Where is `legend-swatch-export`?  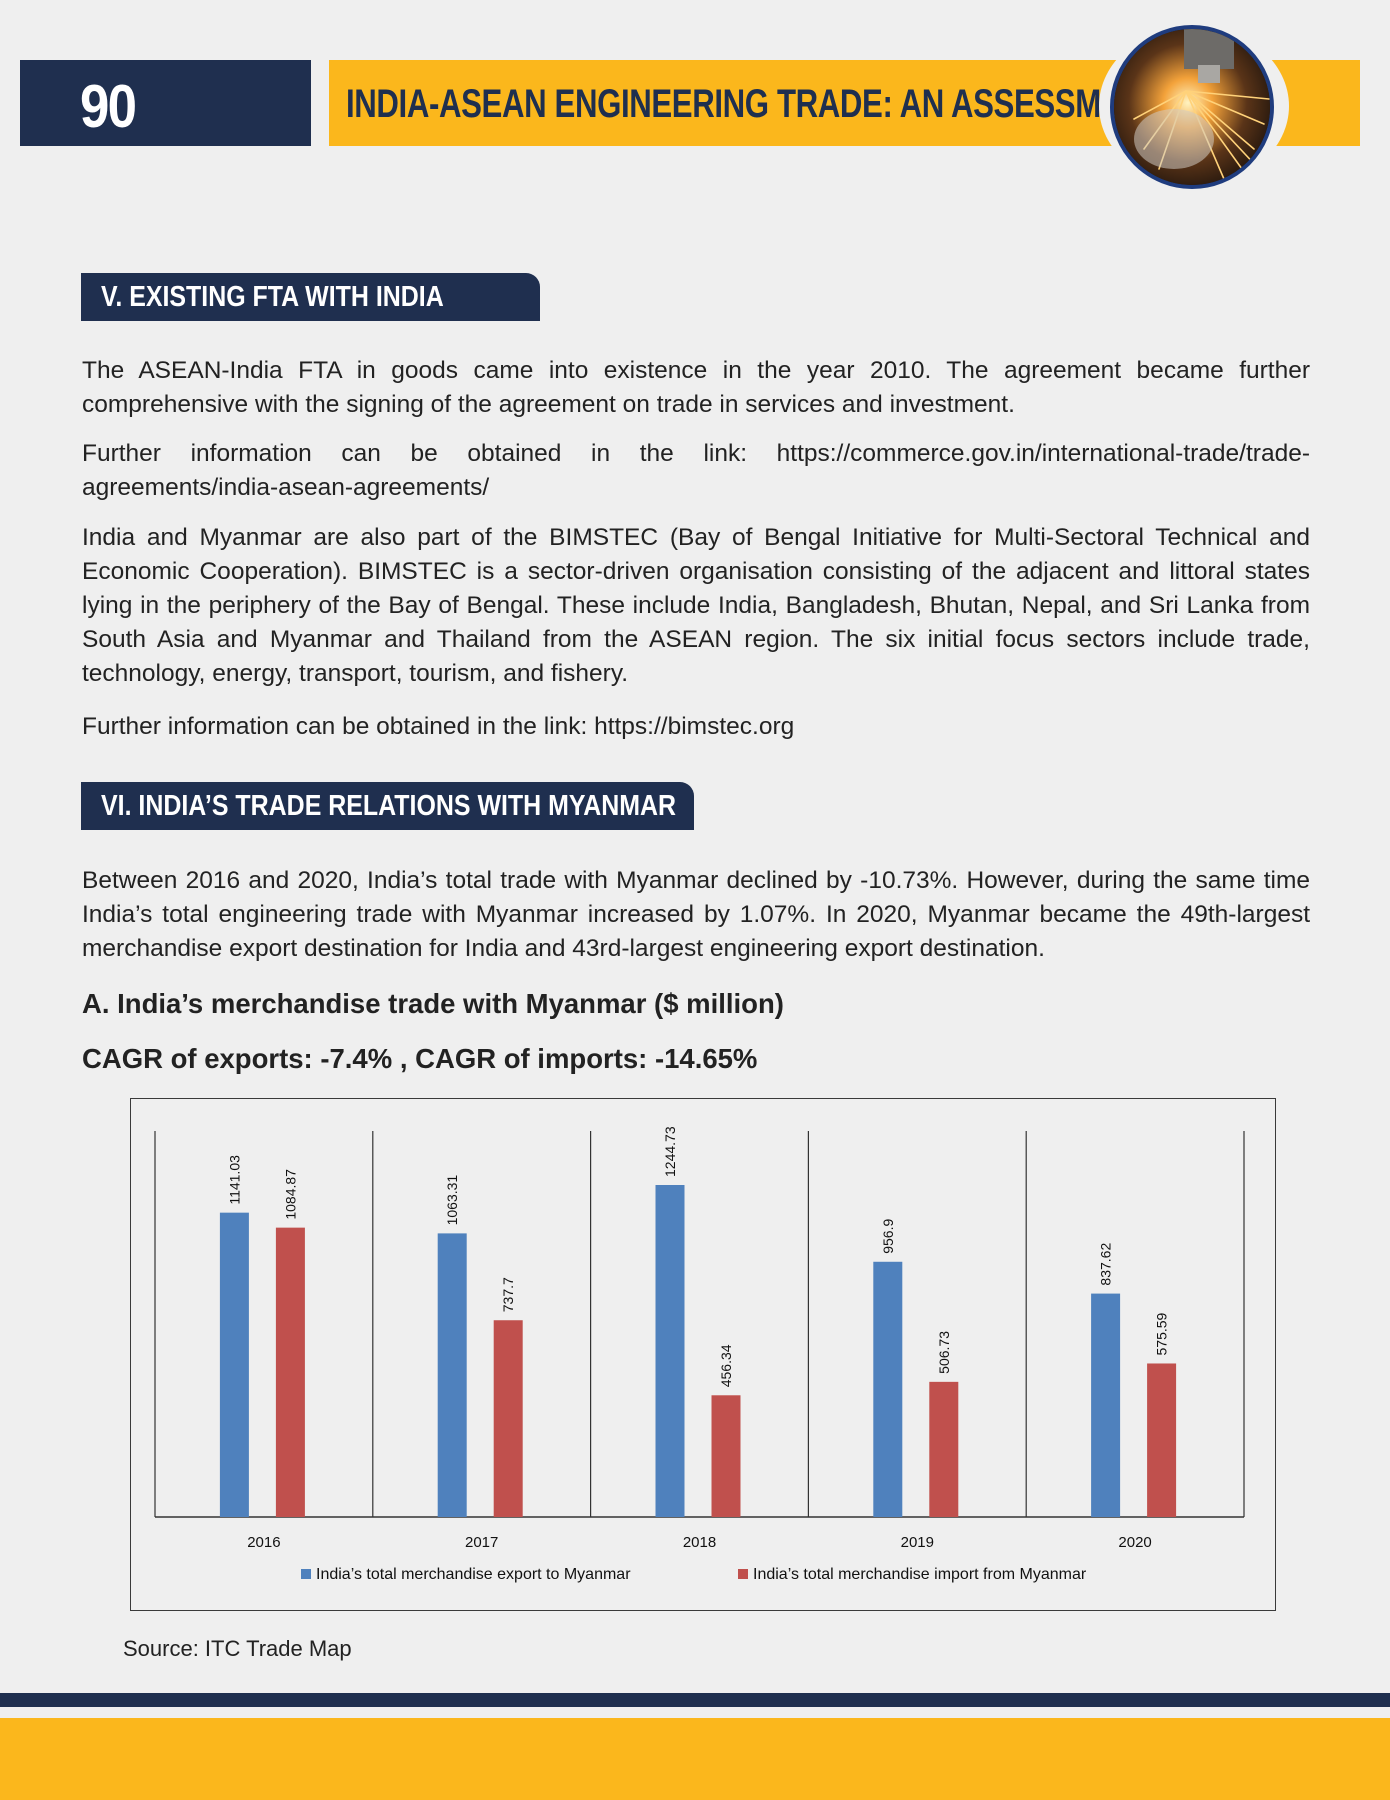 legend-swatch-export is located at coordinates (306, 1574).